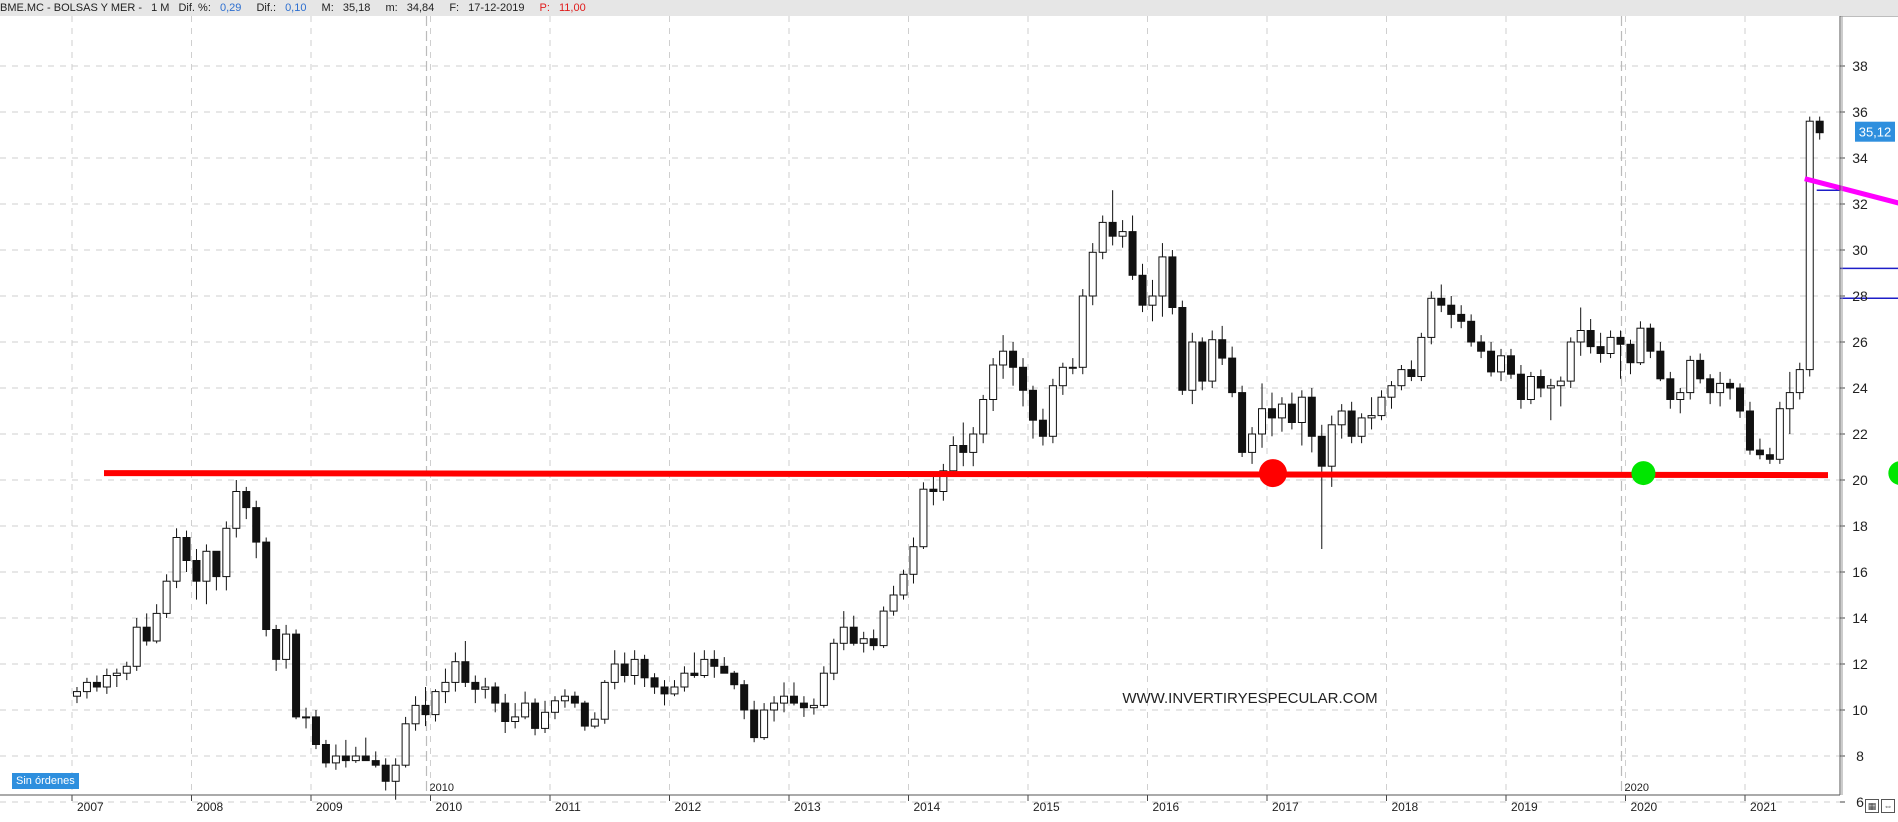  I want to click on x-tick-label: 2008, so click(210, 807).